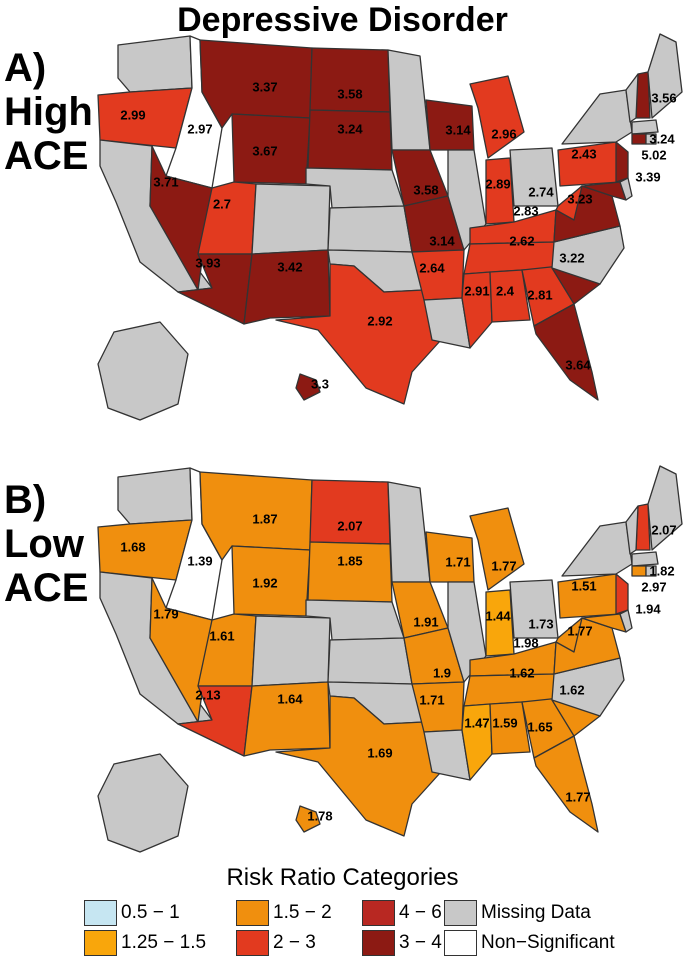 This screenshot has width=685, height=961. I want to click on low-ace-value-tn: 1.62, so click(521, 672).